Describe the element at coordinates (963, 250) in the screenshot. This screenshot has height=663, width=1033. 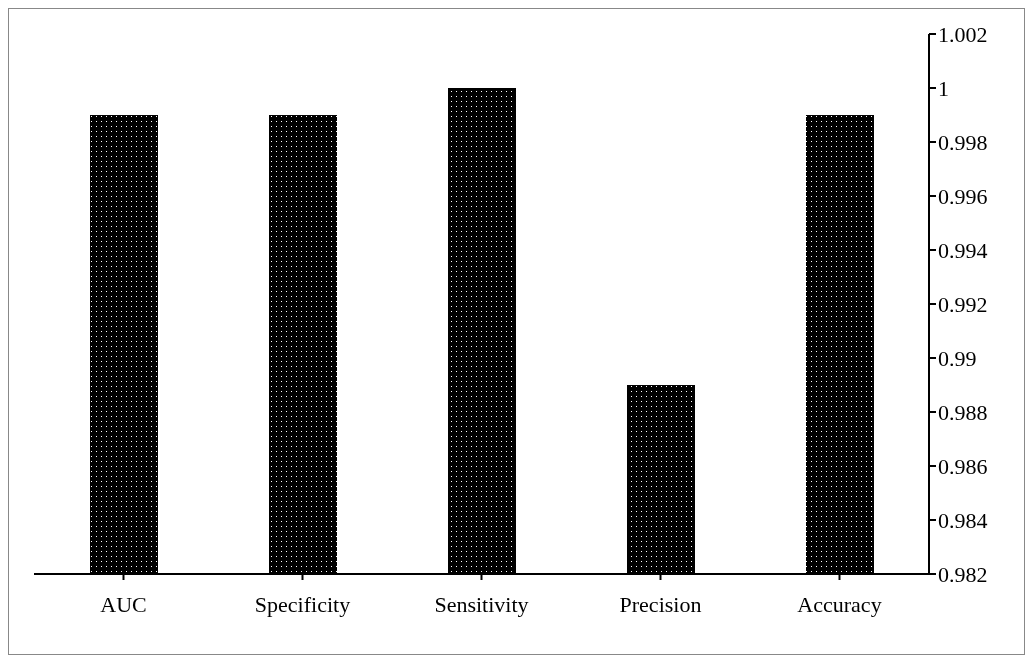
I see `y-tick-label: 0.994` at that location.